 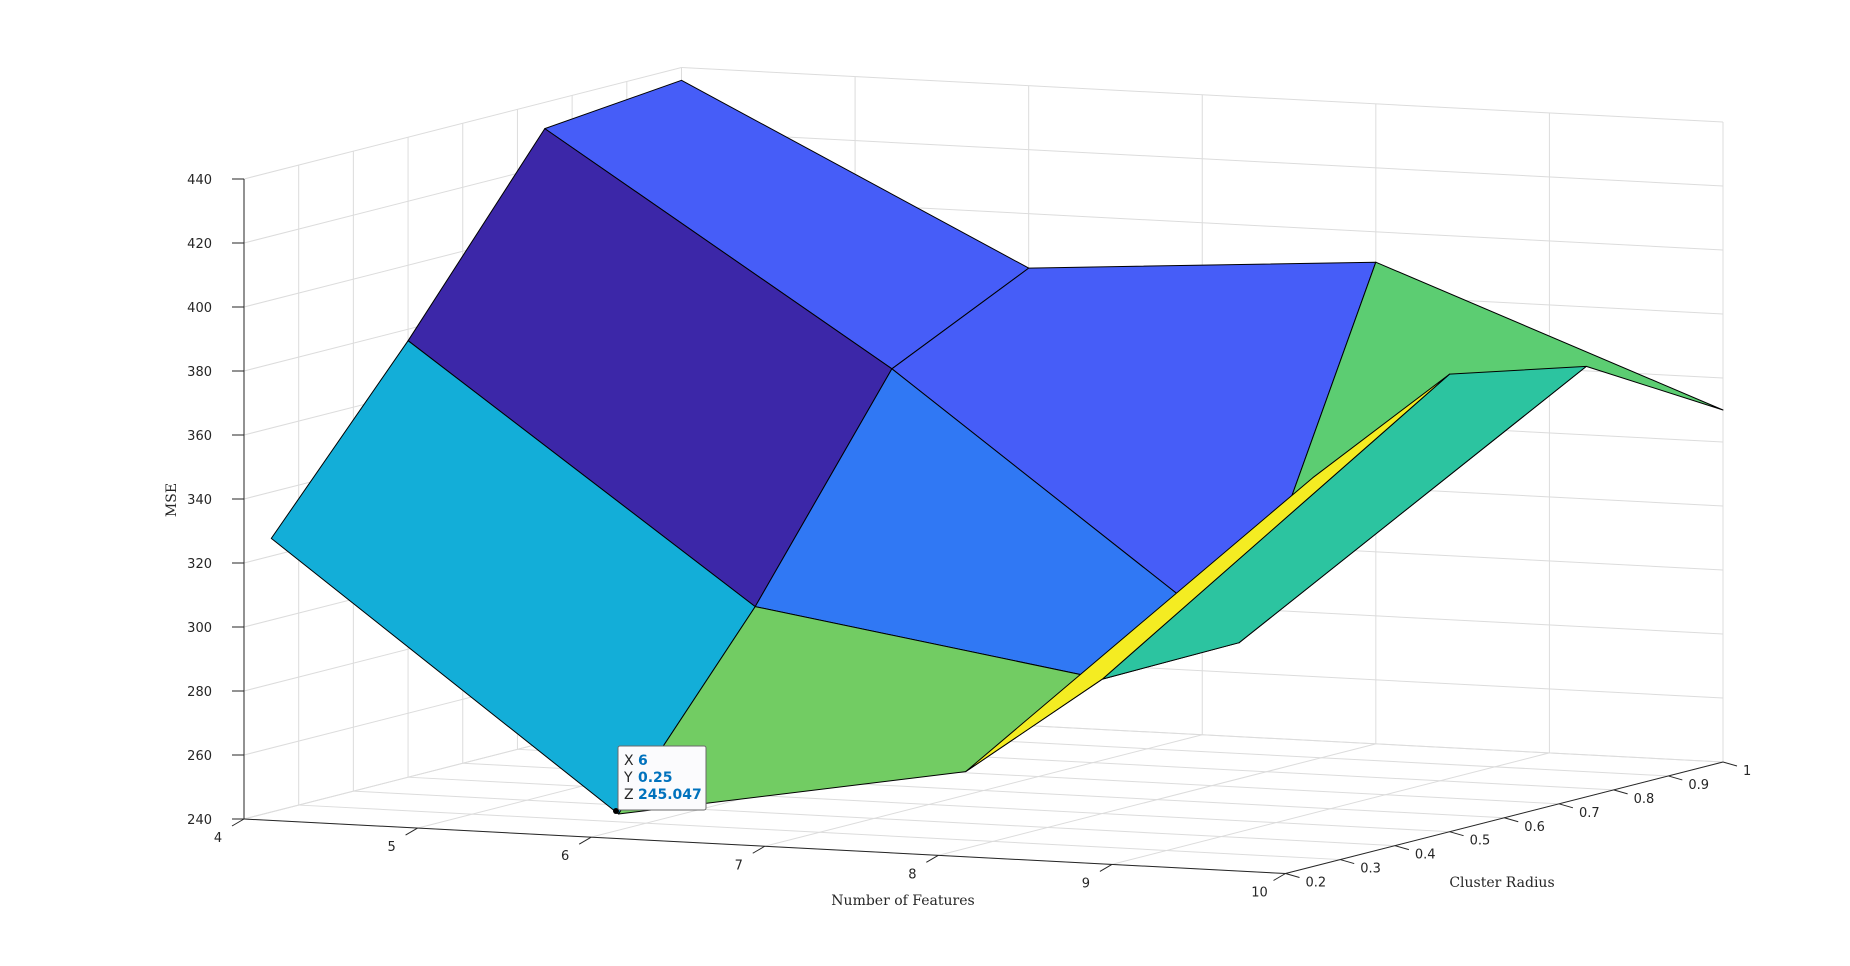 What do you see at coordinates (1747, 771) in the screenshot?
I see `y-tick-label: 1` at bounding box center [1747, 771].